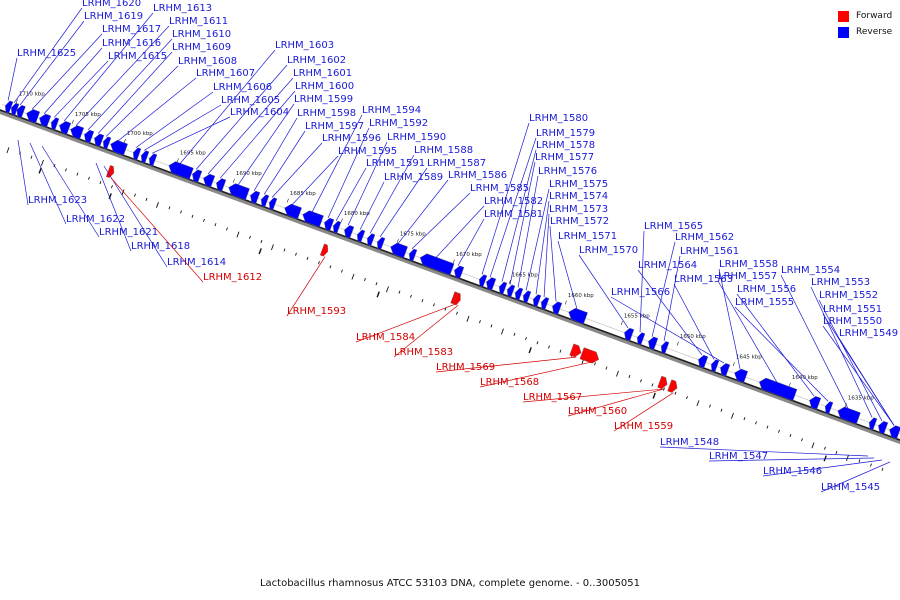 The image size is (900, 600). What do you see at coordinates (843, 32) in the screenshot?
I see `reverse-swatch` at bounding box center [843, 32].